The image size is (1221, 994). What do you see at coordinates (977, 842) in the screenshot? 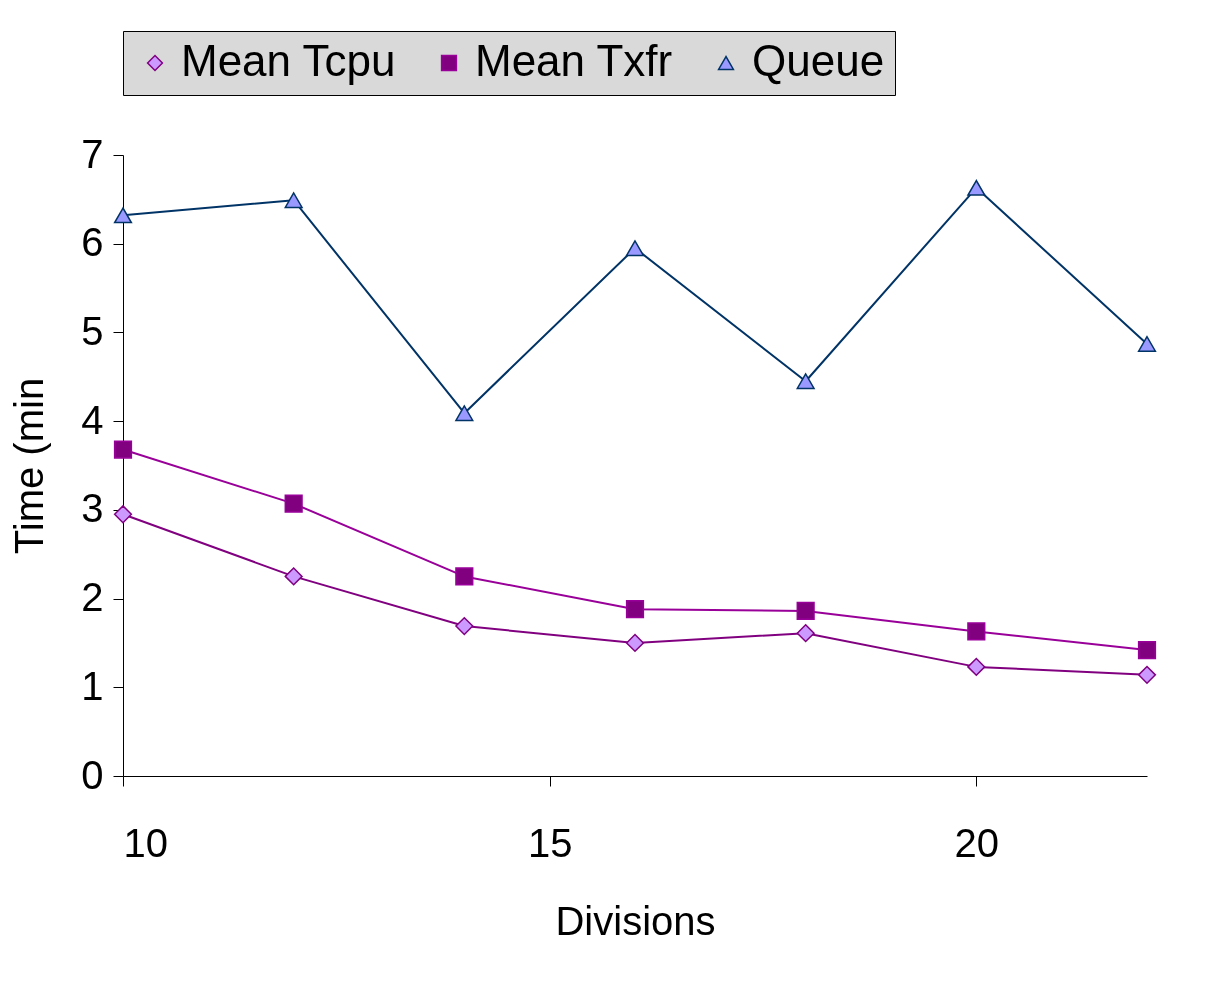
I see `x-tick-label: 20` at bounding box center [977, 842].